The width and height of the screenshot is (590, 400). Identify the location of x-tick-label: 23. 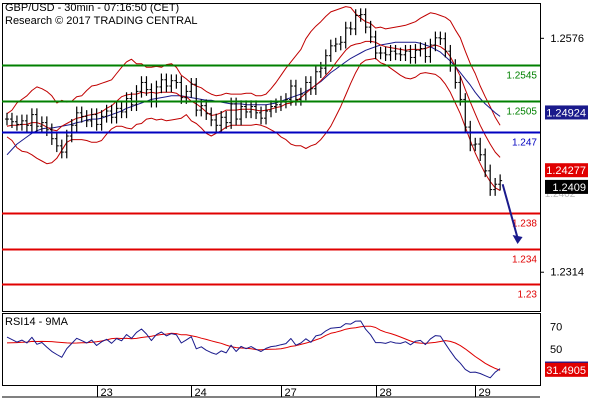
(107, 393).